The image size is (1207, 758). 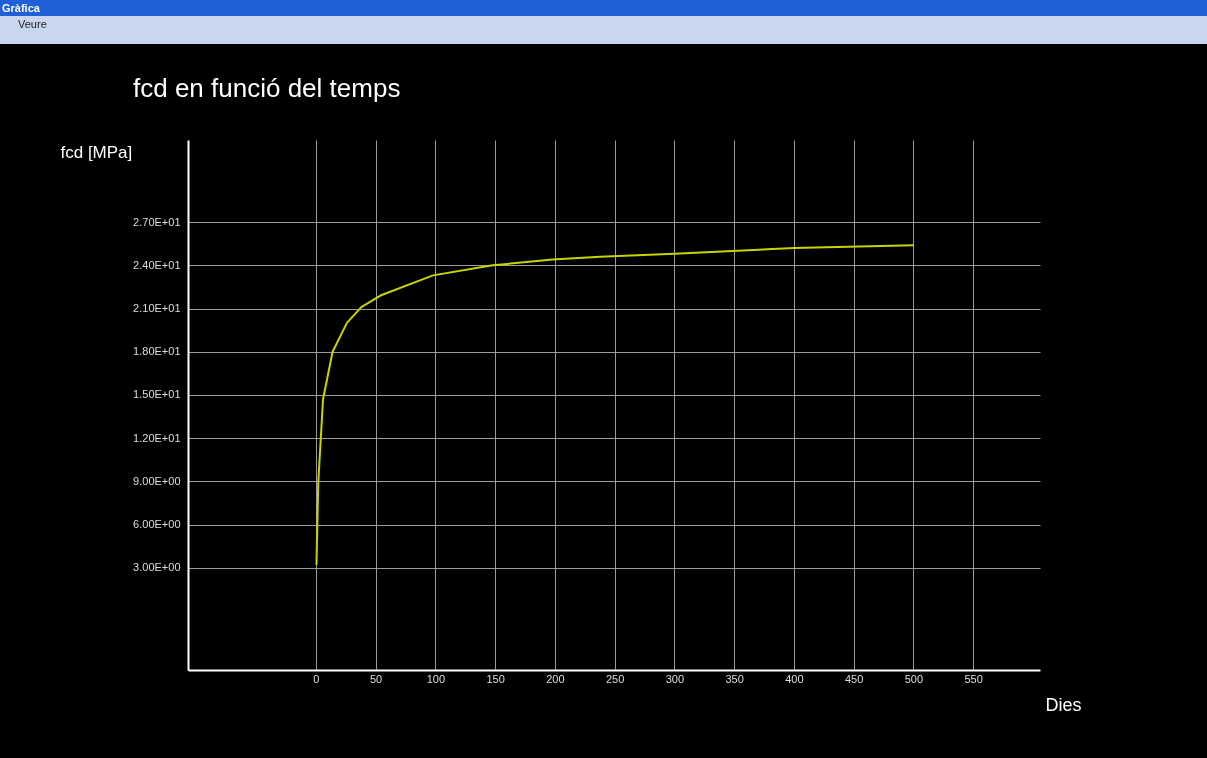 I want to click on y-tick-label: 2.10E+01, so click(x=157, y=308).